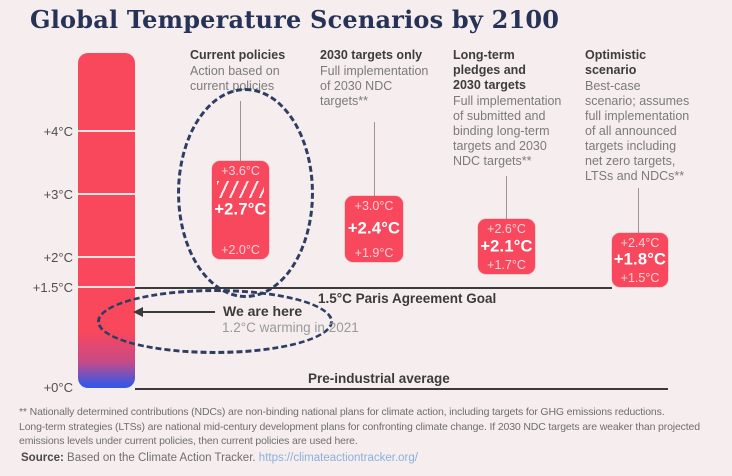 Image resolution: width=732 pixels, height=476 pixels. Describe the element at coordinates (106, 257) in the screenshot. I see `bar-tick-2c` at that location.